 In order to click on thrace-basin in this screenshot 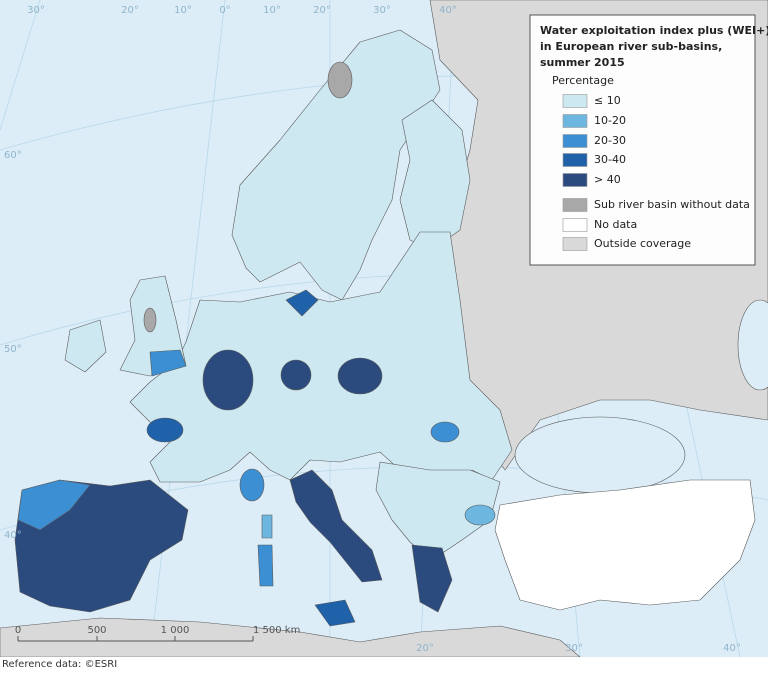, I will do `click(480, 515)`.